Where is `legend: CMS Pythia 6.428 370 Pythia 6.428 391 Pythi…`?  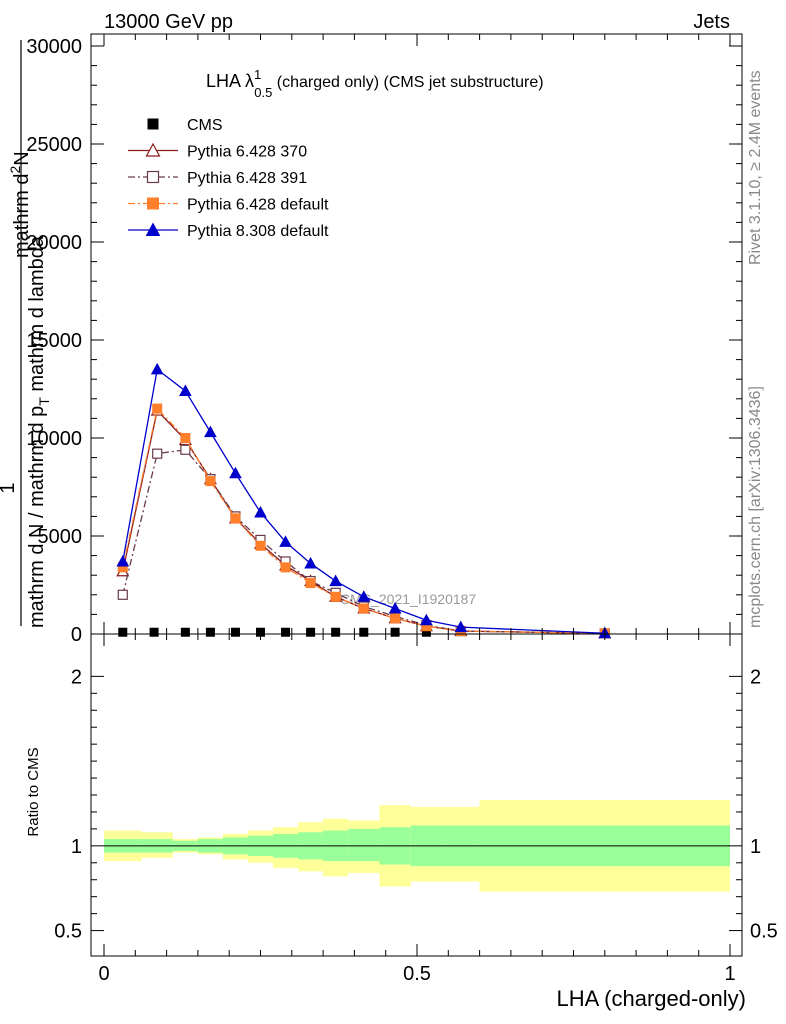 legend: CMS Pythia 6.428 370 Pythia 6.428 391 Pythi… is located at coordinates (228, 178).